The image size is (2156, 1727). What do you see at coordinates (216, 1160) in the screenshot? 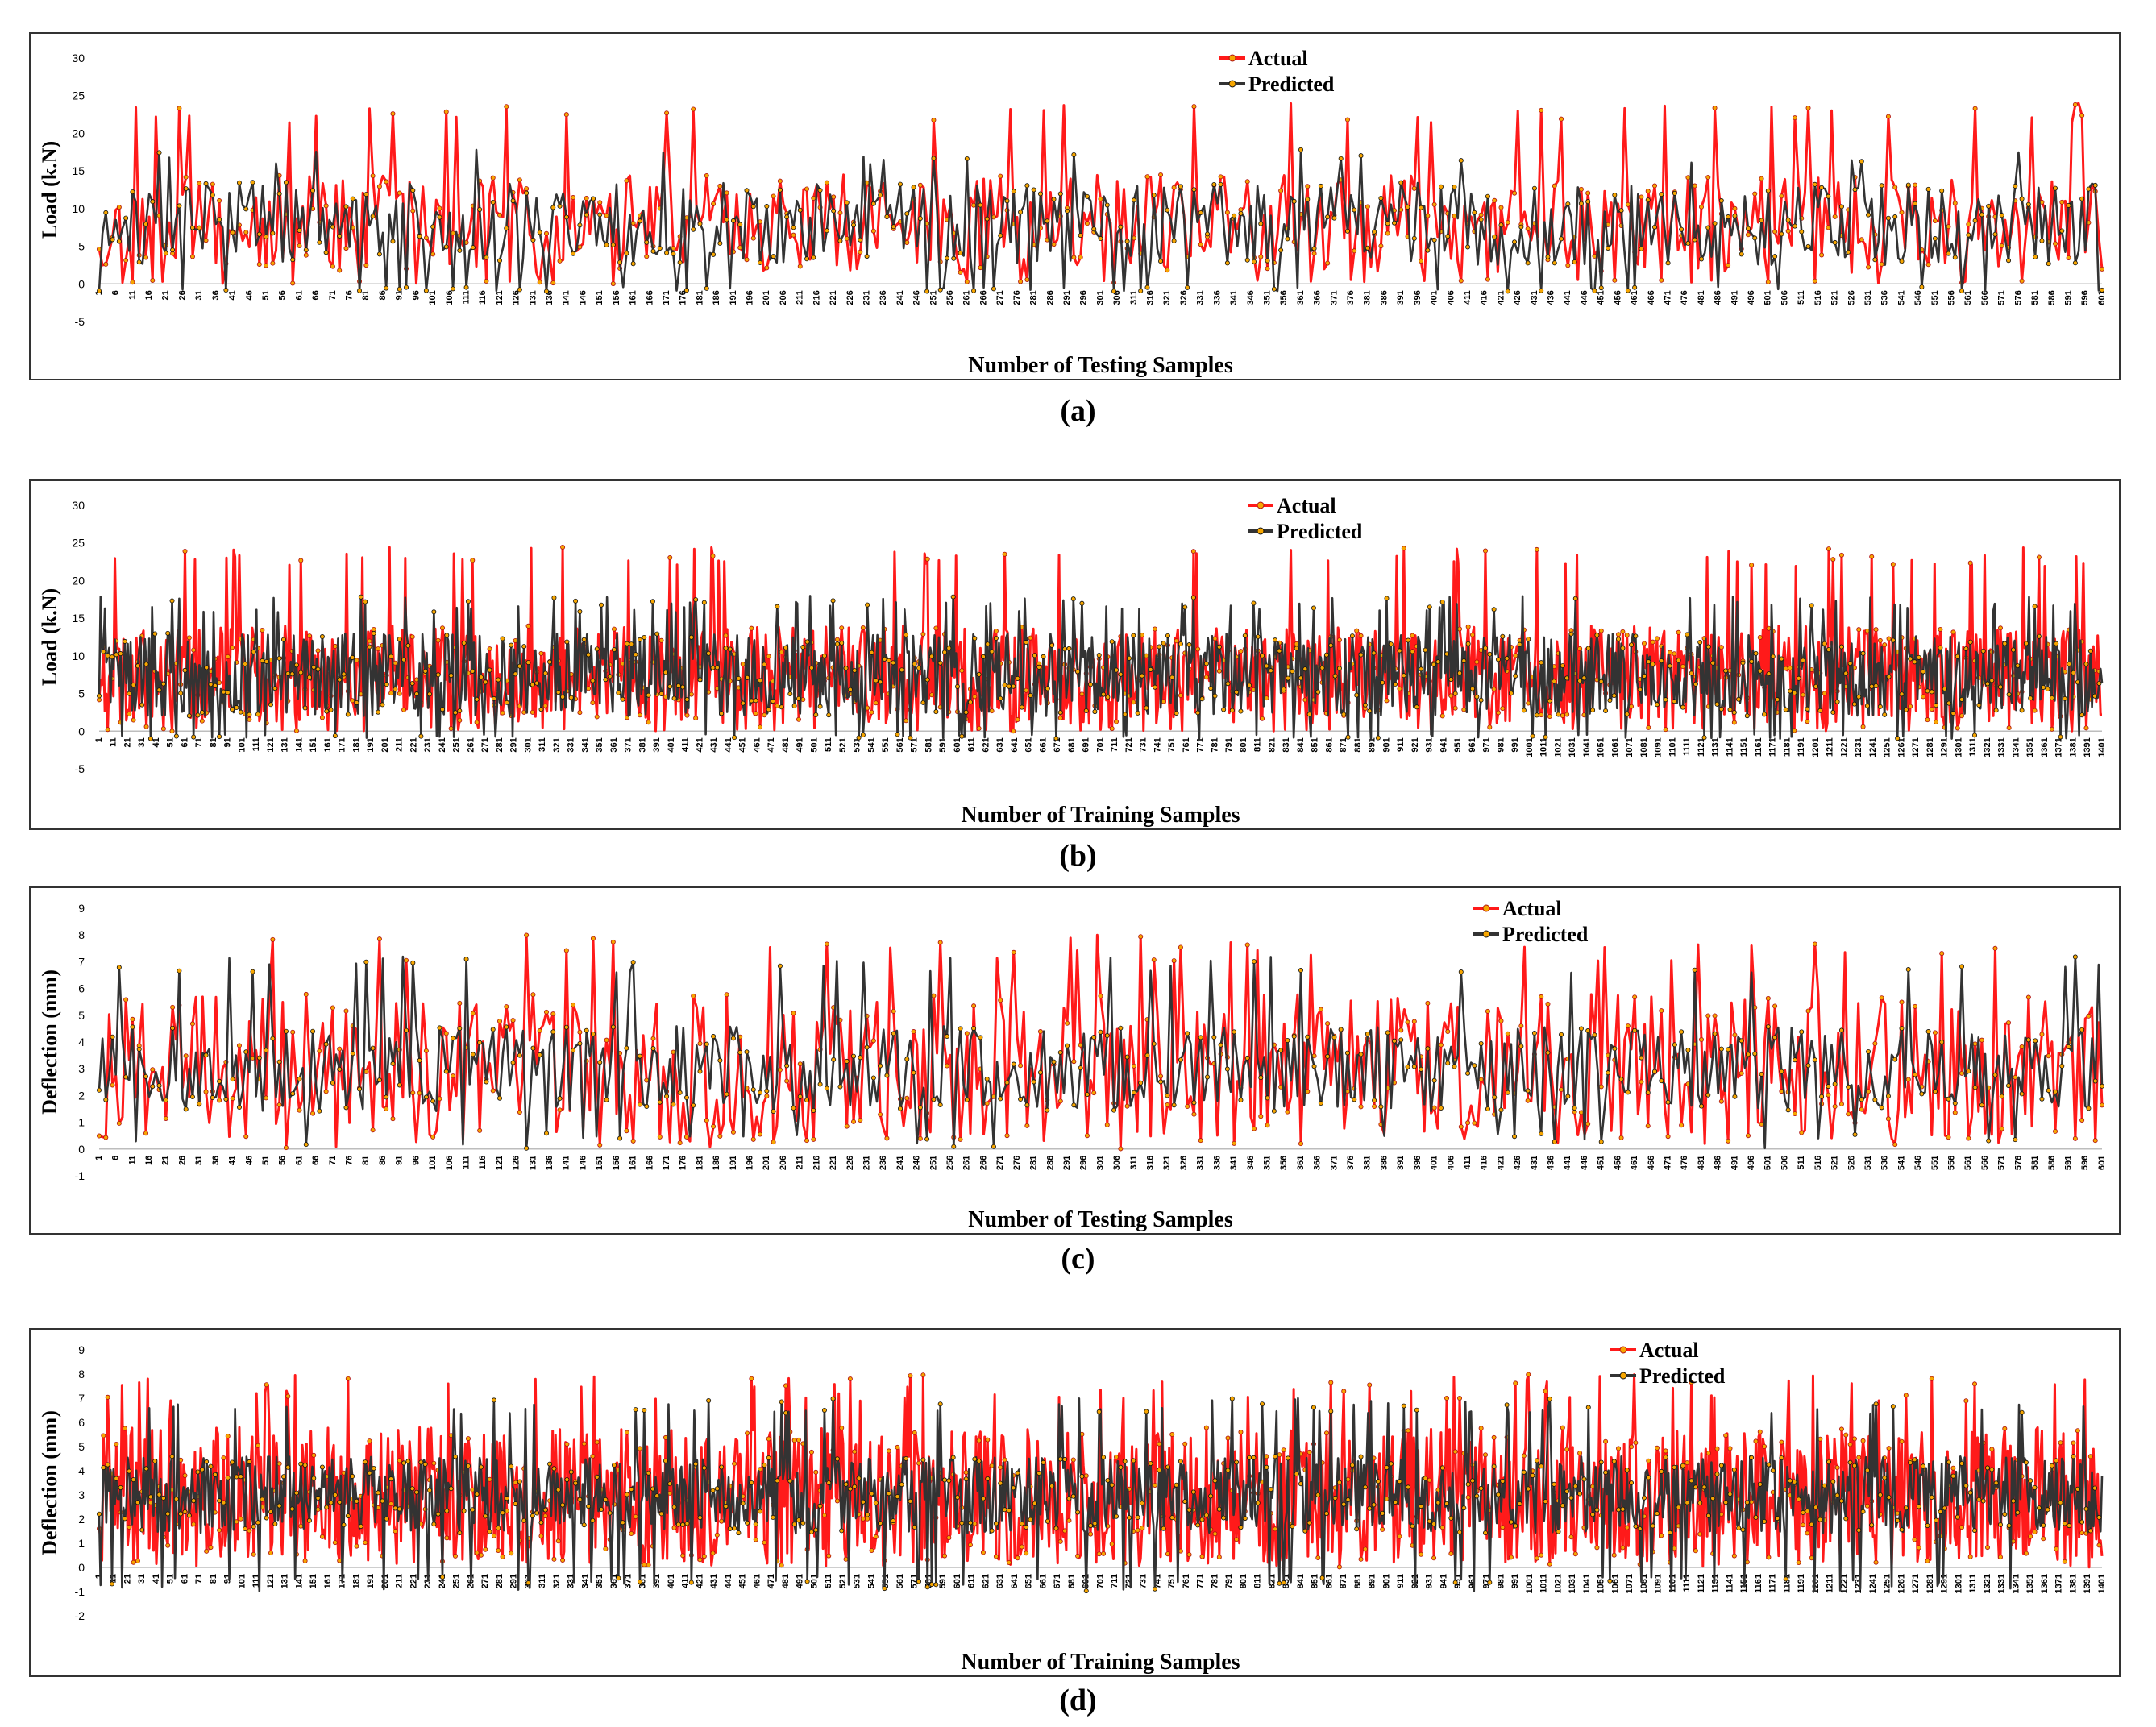
I see `x-tick-label: 36` at bounding box center [216, 1160].